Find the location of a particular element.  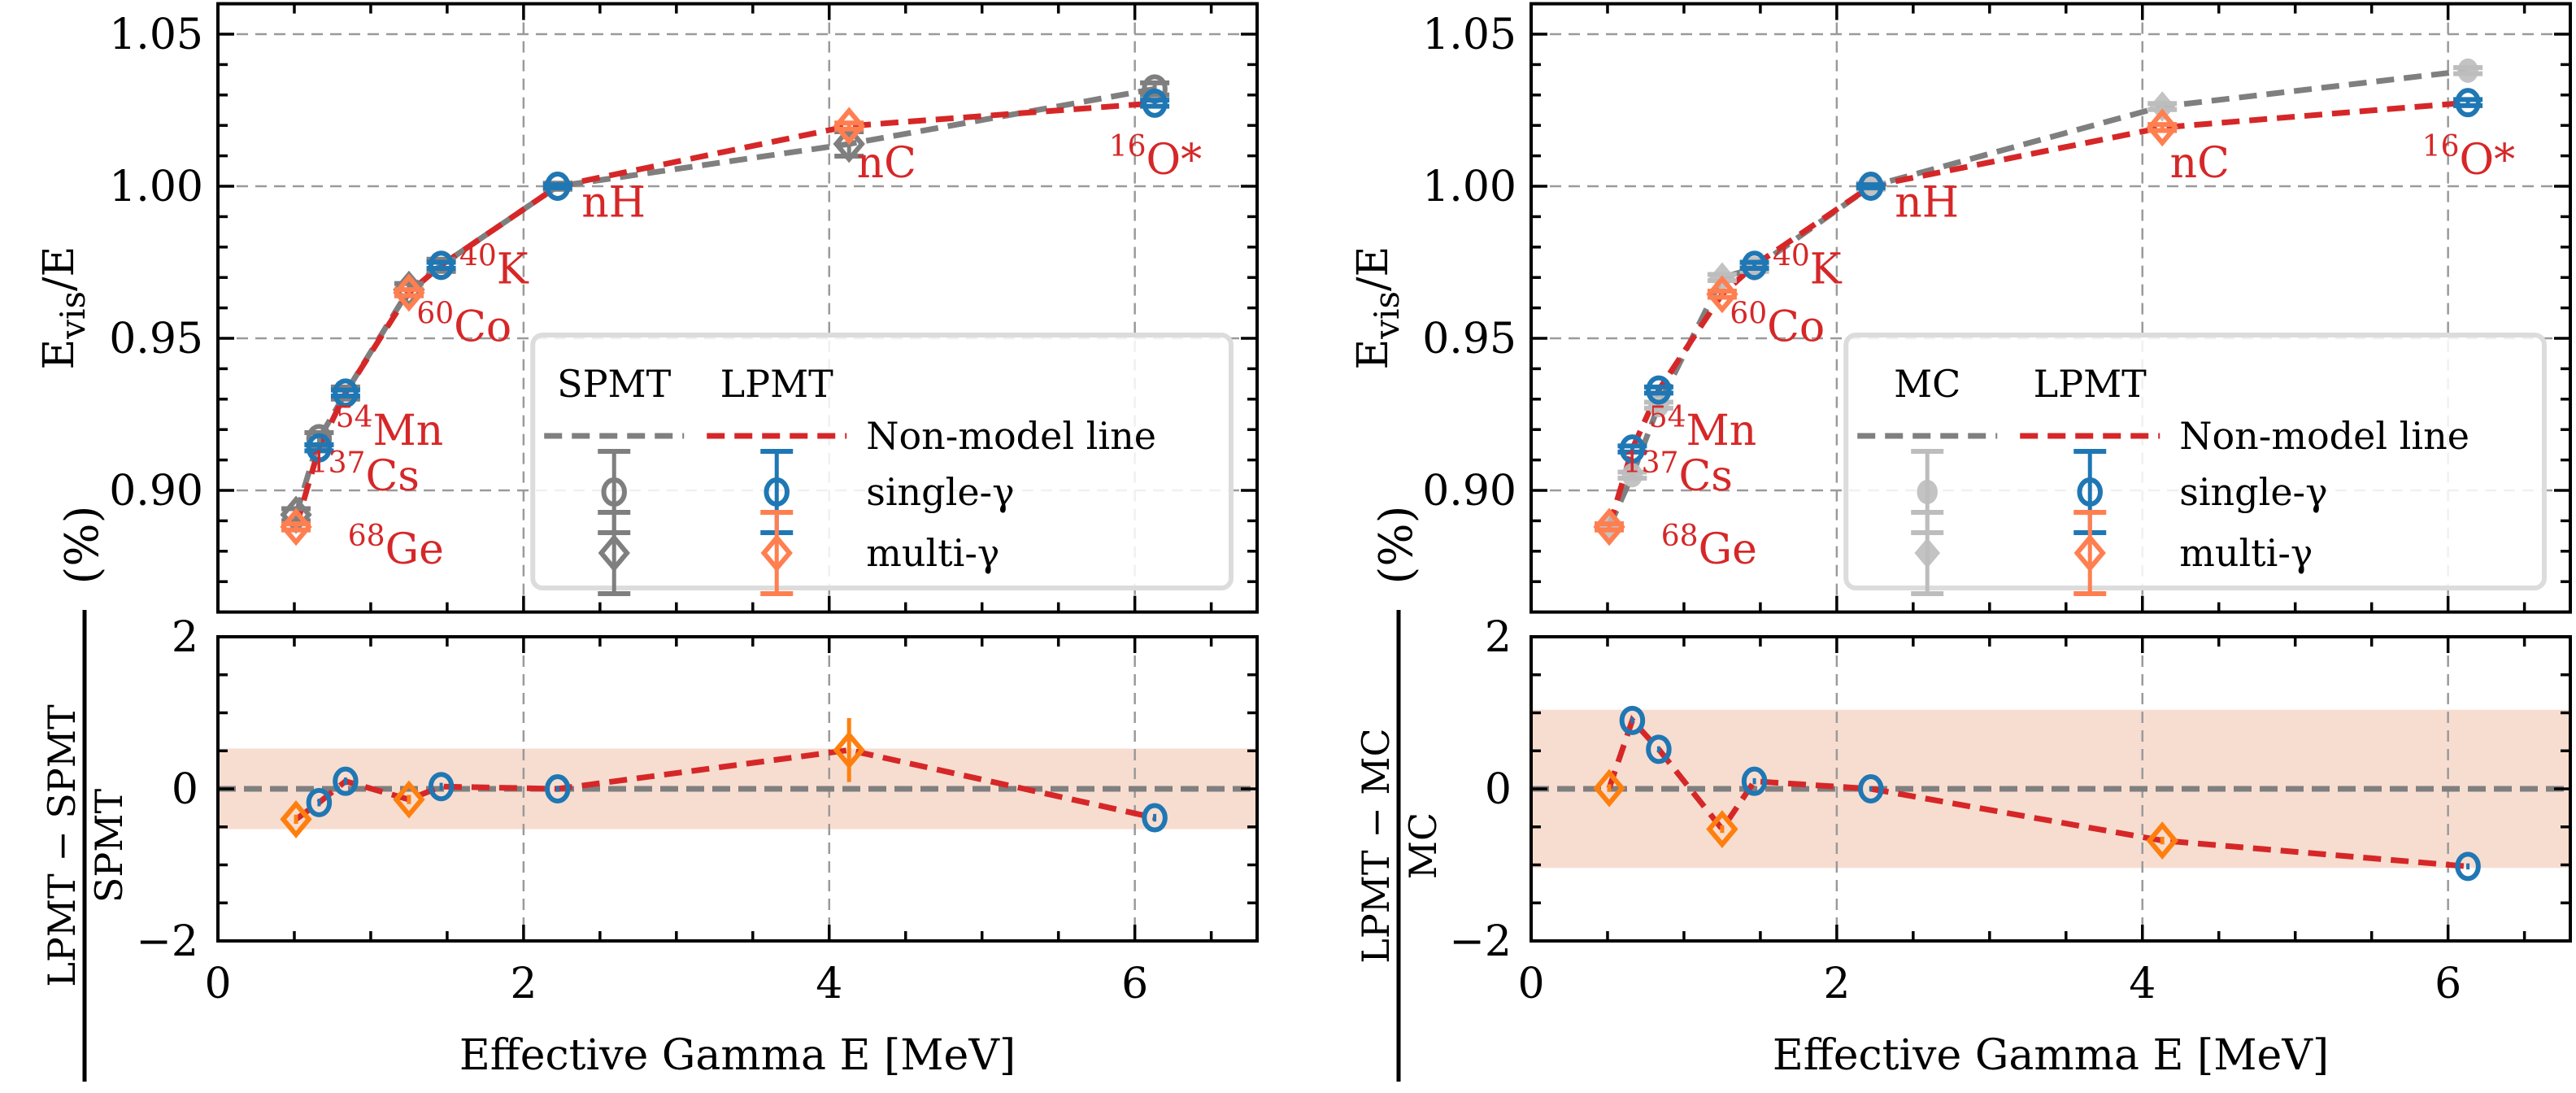

y-tick-label: 1.05 is located at coordinates (156, 35).